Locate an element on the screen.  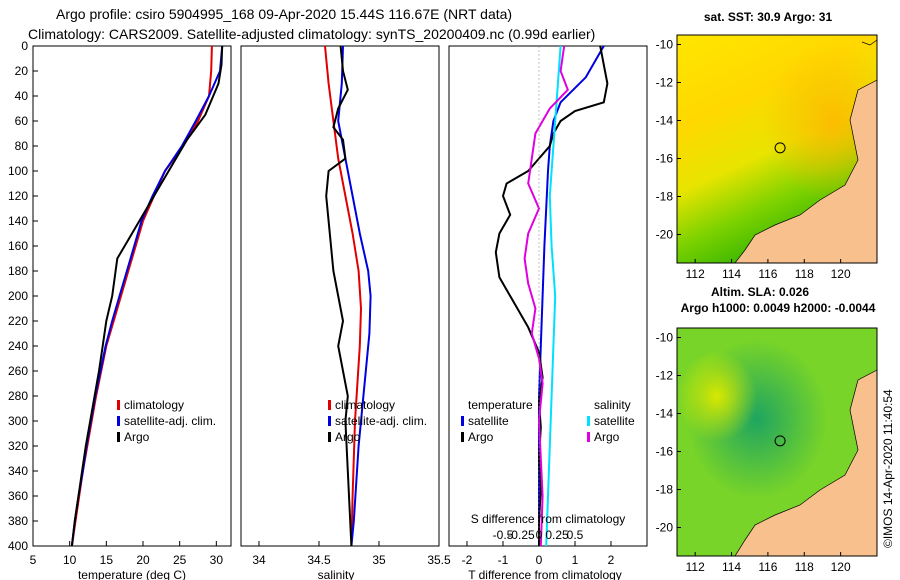
difference-line-t-argo is located at coordinates (551, 295).